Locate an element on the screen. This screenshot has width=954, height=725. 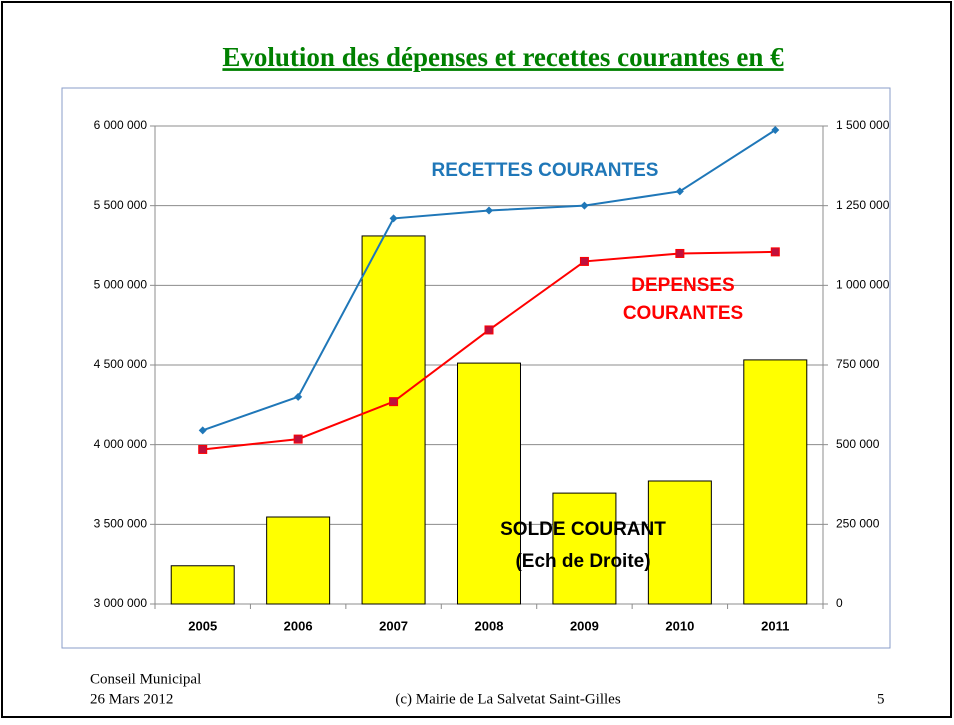
y-tick-label: 5 000 000 is located at coordinates (121, 285).